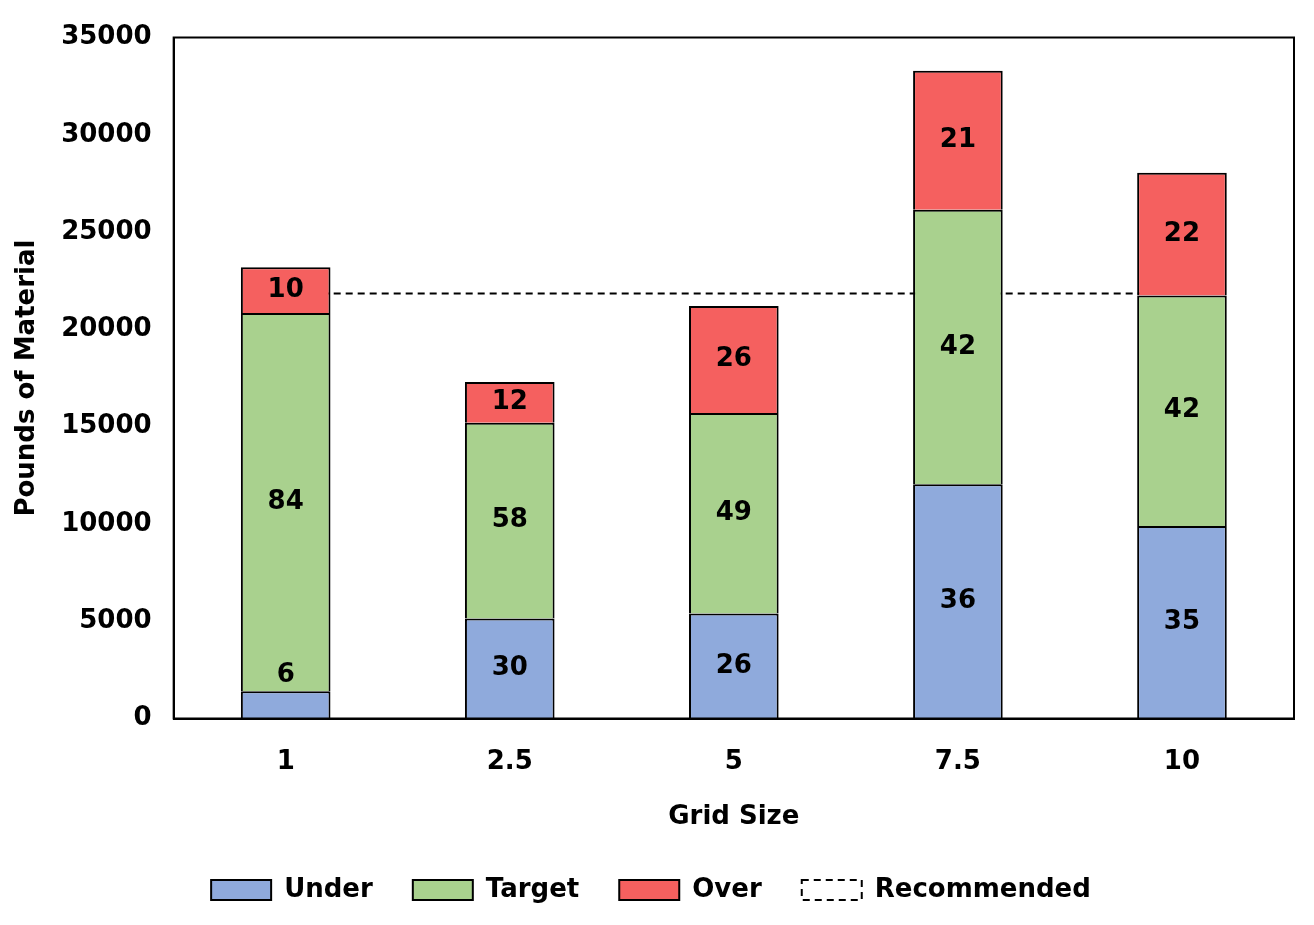  Describe the element at coordinates (982, 887) in the screenshot. I see `legend-label: Recommended` at that location.